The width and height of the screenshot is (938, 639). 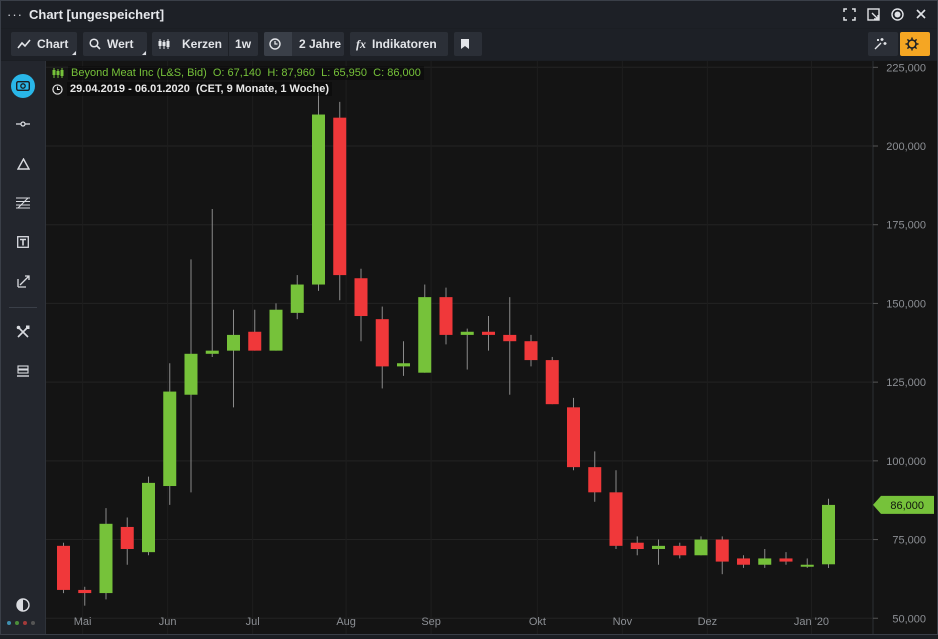 I want to click on sparkle-icon, so click(x=880, y=44).